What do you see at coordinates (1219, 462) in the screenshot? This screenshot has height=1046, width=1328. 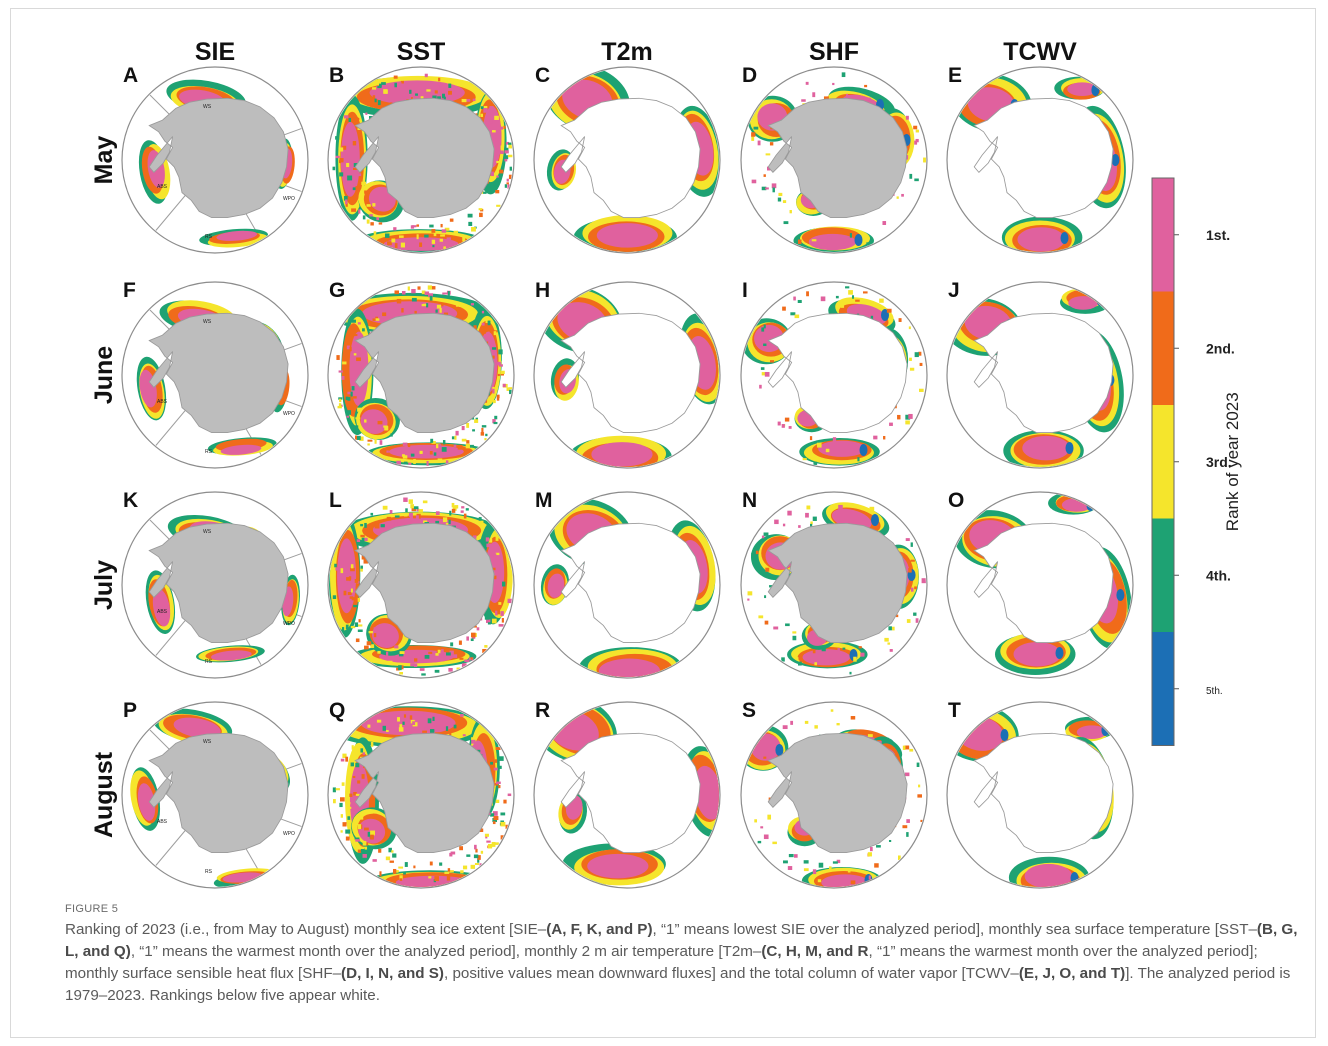 I see `colorbar-label: 3rd.` at bounding box center [1219, 462].